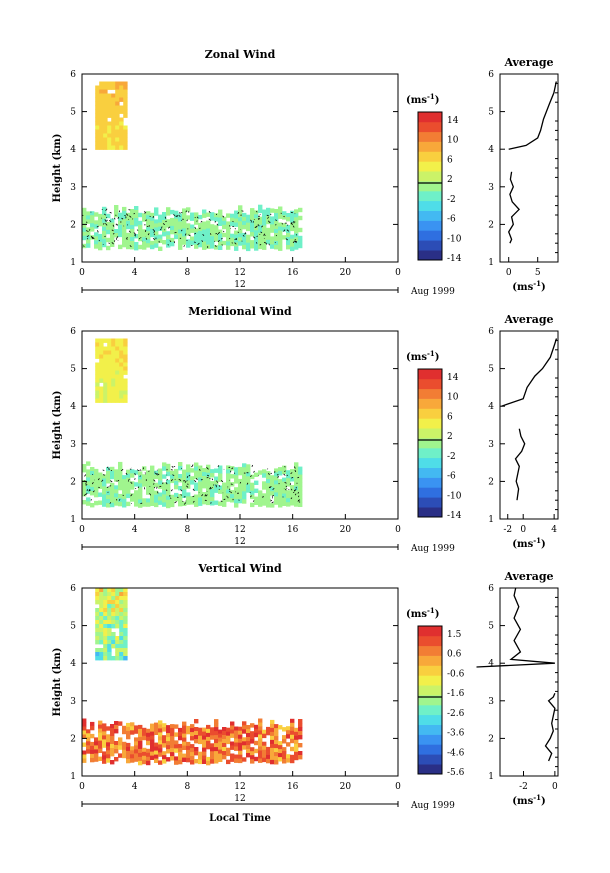 The height and width of the screenshot is (873, 610). Describe the element at coordinates (554, 530) in the screenshot. I see `avg-x-tick-label: 4` at that location.